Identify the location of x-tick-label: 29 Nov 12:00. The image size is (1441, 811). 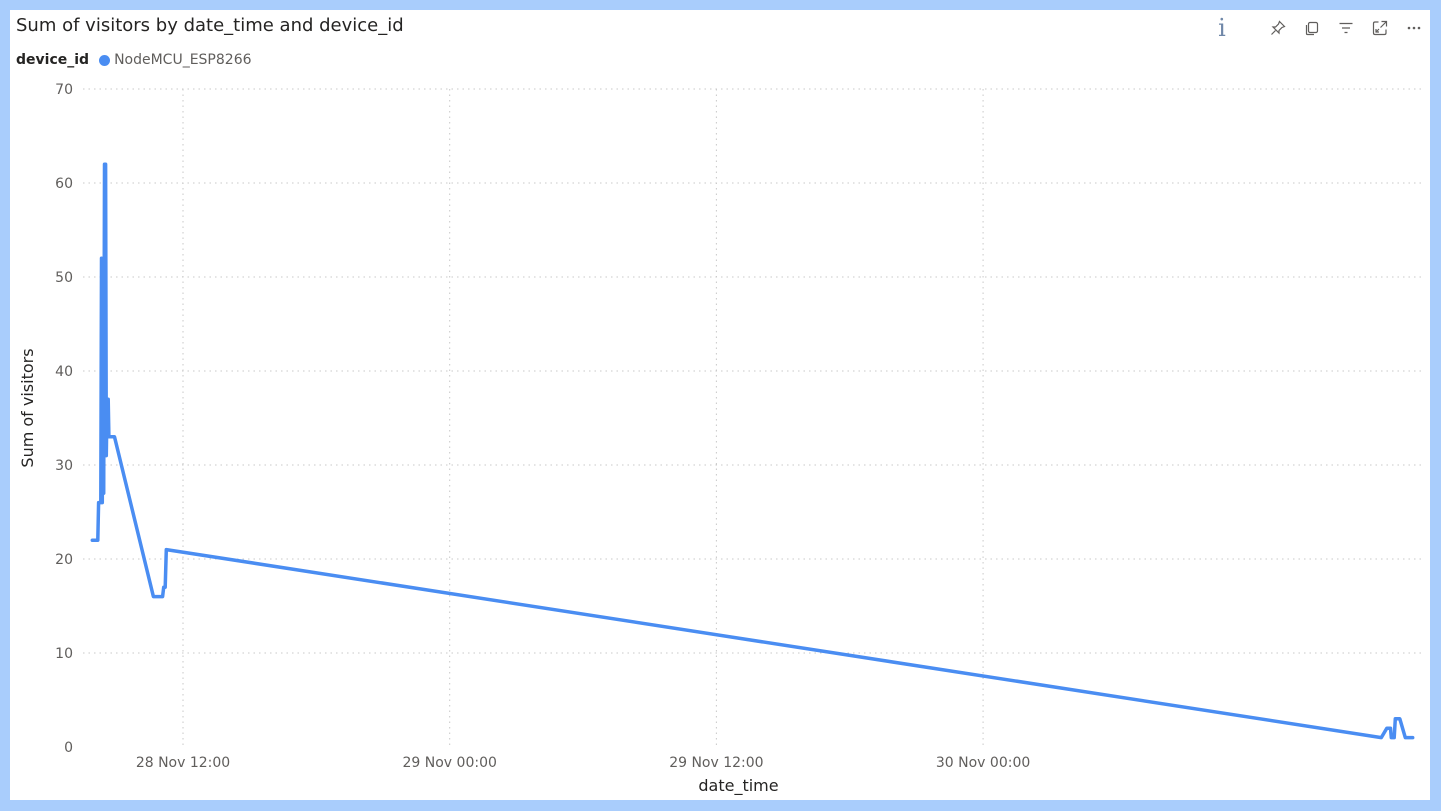
(716, 763).